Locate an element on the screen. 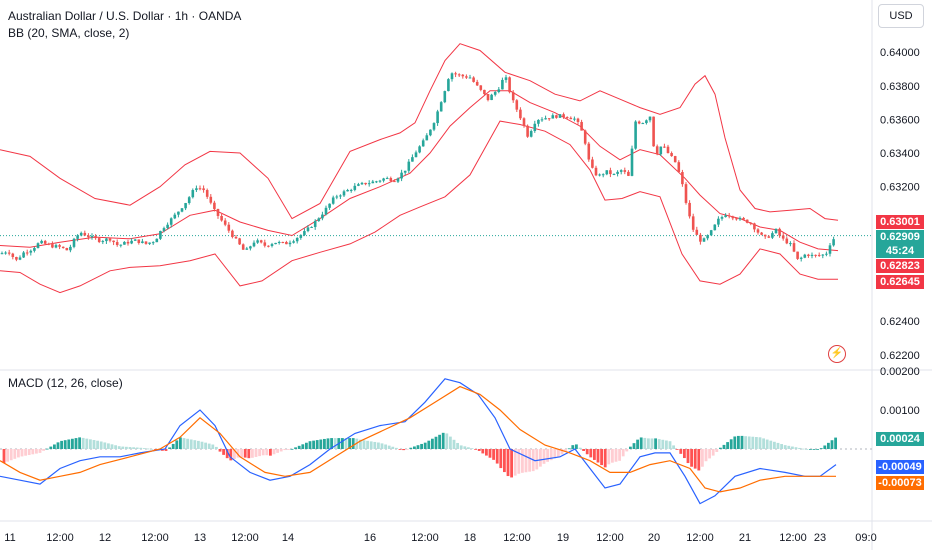  price-axis-label: 0.63800 is located at coordinates (900, 87).